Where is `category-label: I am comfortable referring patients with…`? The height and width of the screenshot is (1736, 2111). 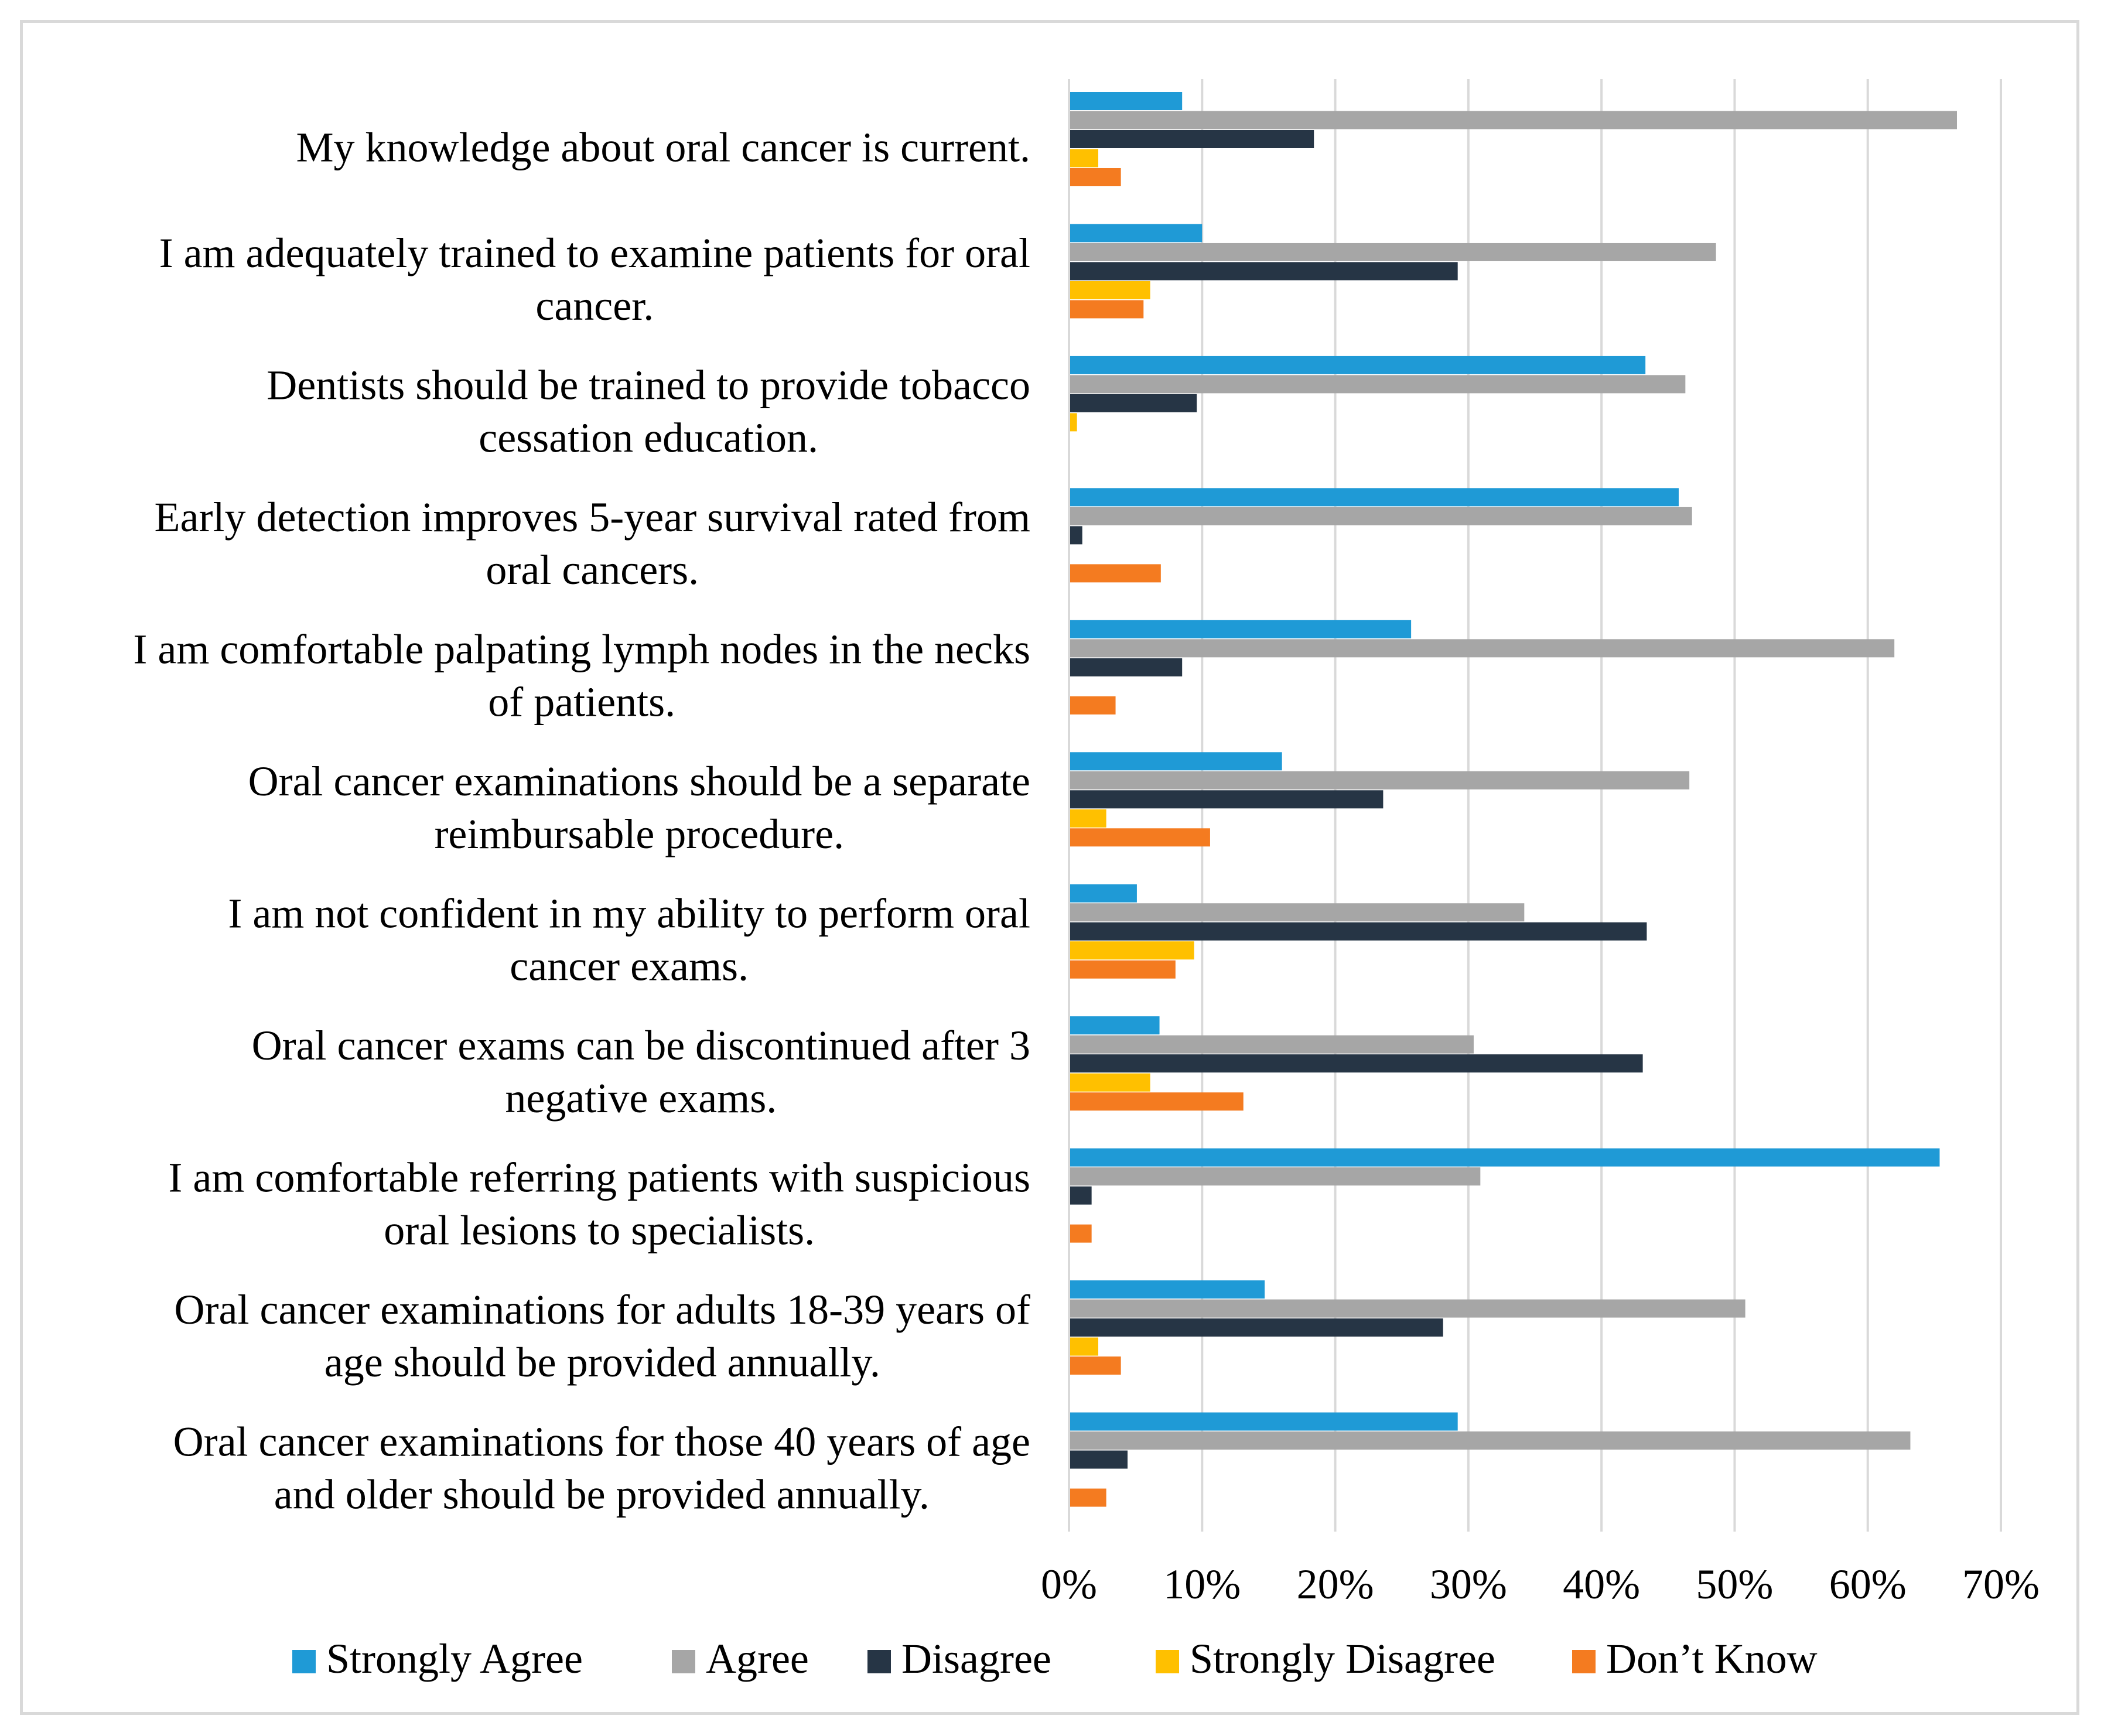 category-label: I am comfortable referring patients with… is located at coordinates (599, 1177).